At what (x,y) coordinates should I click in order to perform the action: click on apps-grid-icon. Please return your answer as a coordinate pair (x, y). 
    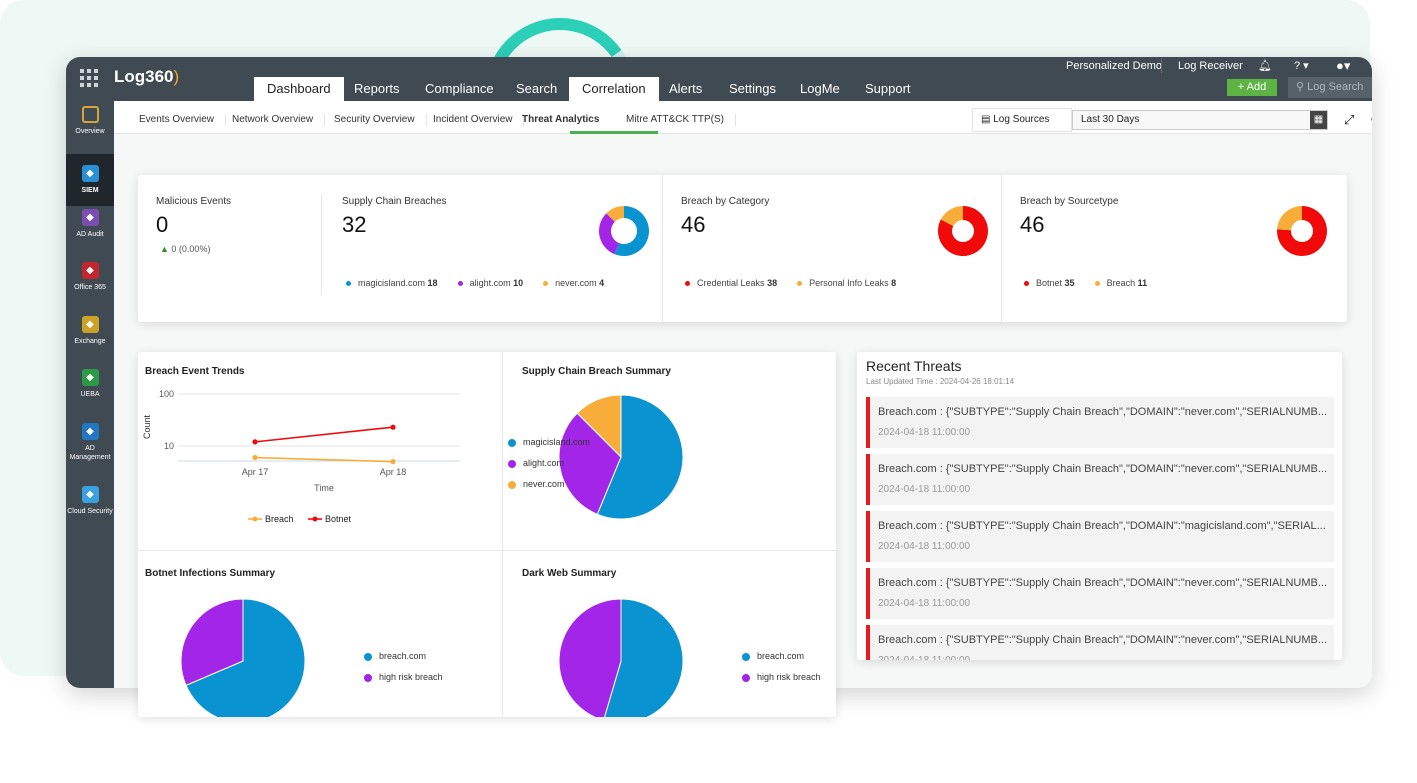
    Looking at the image, I should click on (89, 78).